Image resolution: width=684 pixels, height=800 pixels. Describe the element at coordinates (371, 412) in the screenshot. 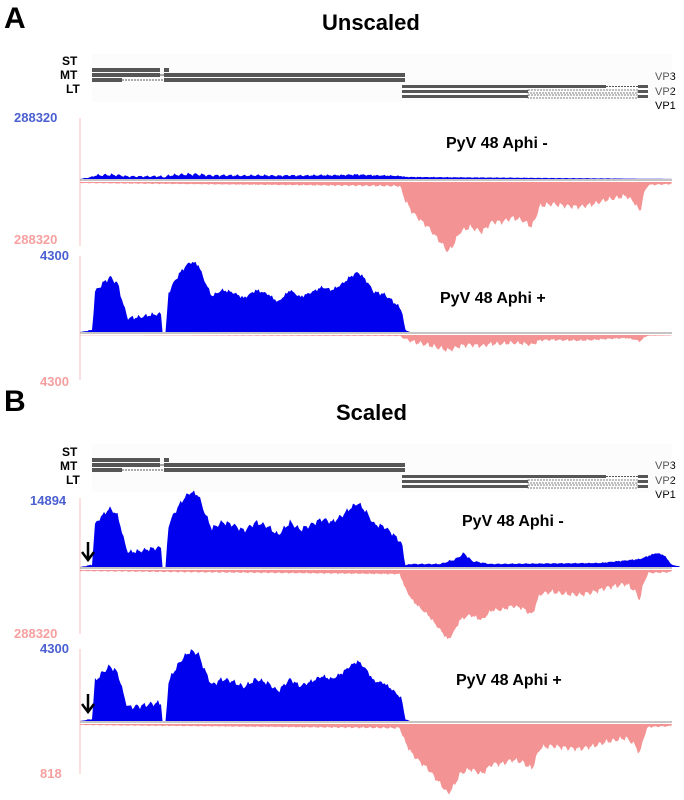

I see `panel-b-title: Scaled` at that location.